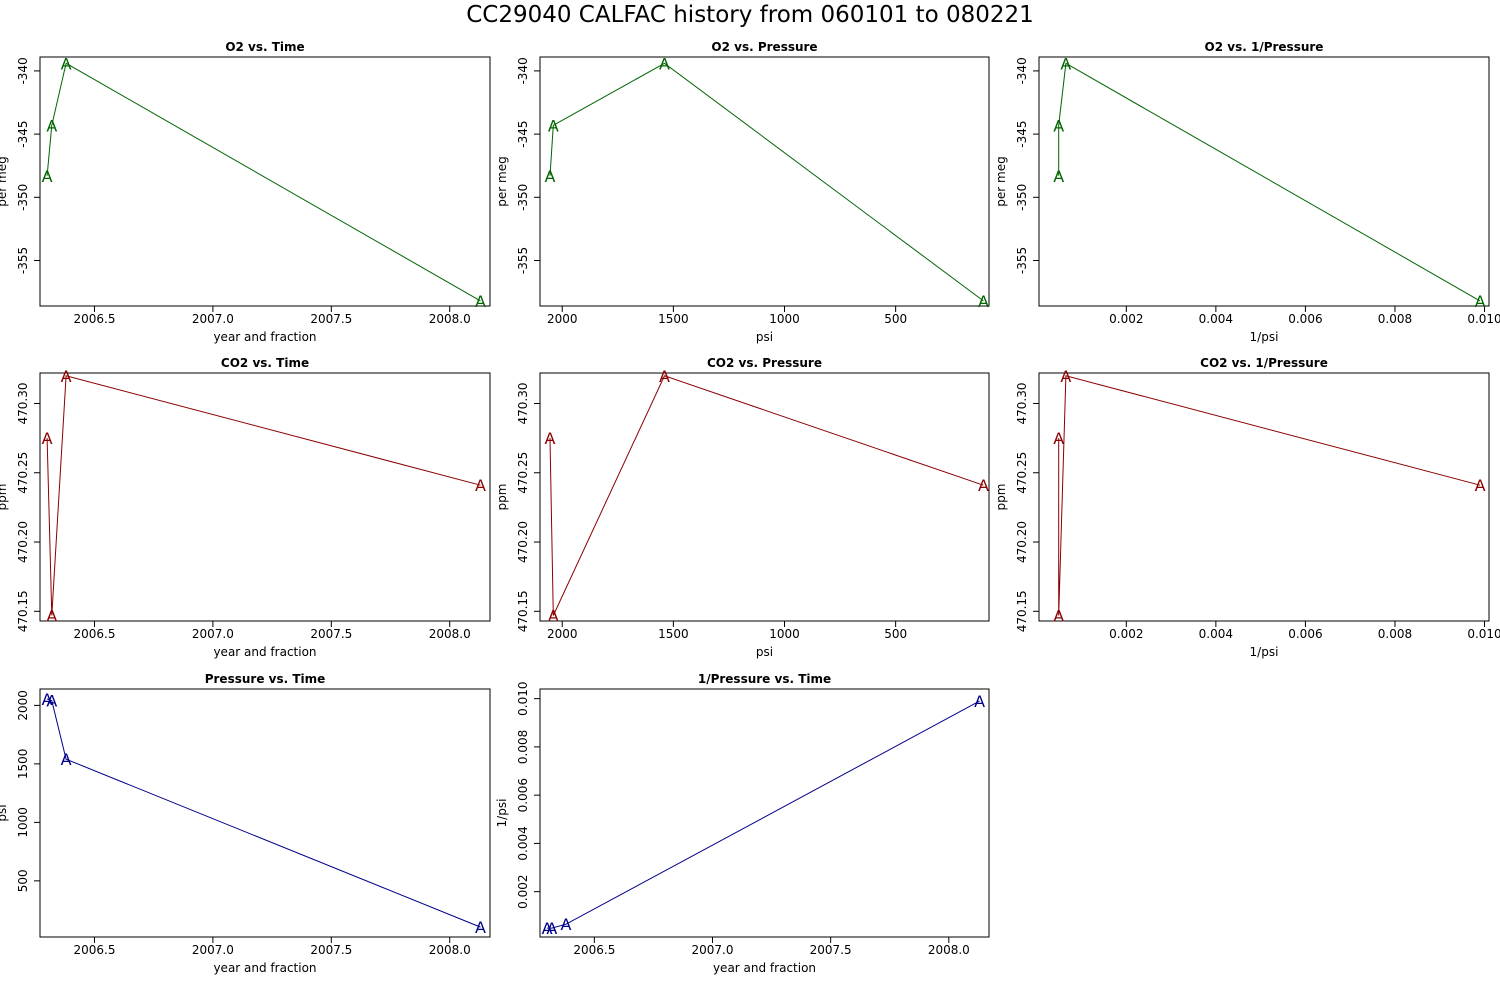  I want to click on x-tick-label: 0.010, so click(1483, 319).